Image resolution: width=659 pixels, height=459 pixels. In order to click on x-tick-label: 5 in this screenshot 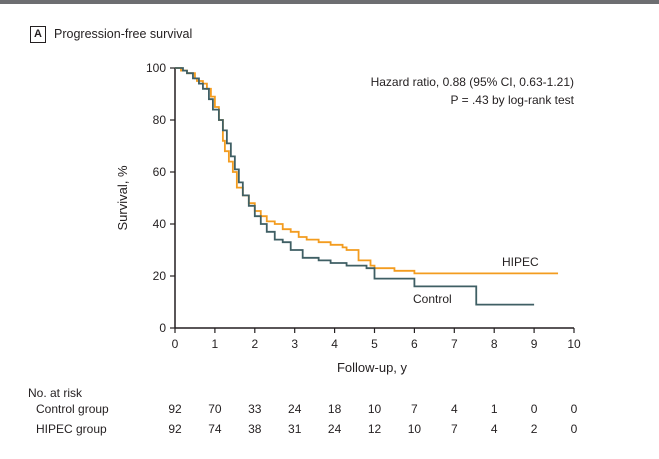, I will do `click(374, 344)`.